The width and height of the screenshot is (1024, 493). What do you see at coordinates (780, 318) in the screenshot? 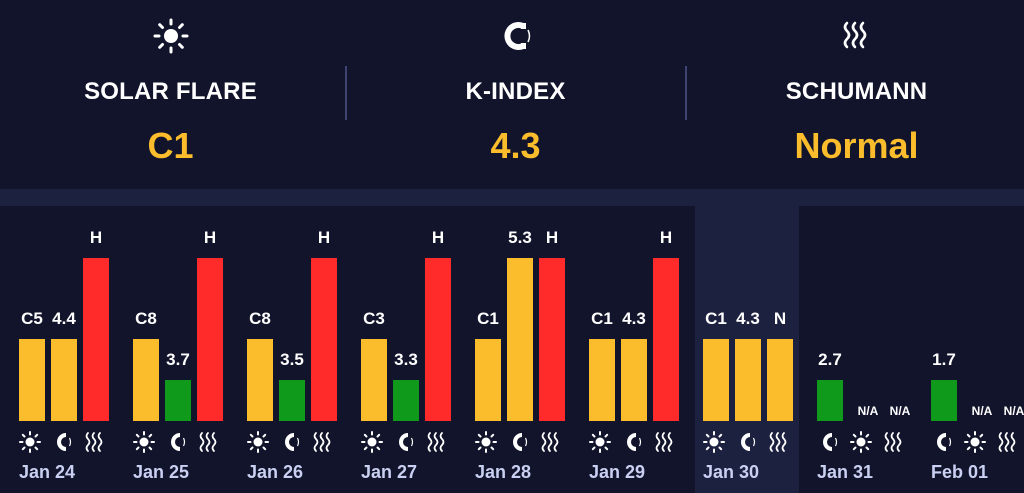
I see `schumann-value-label: N` at bounding box center [780, 318].